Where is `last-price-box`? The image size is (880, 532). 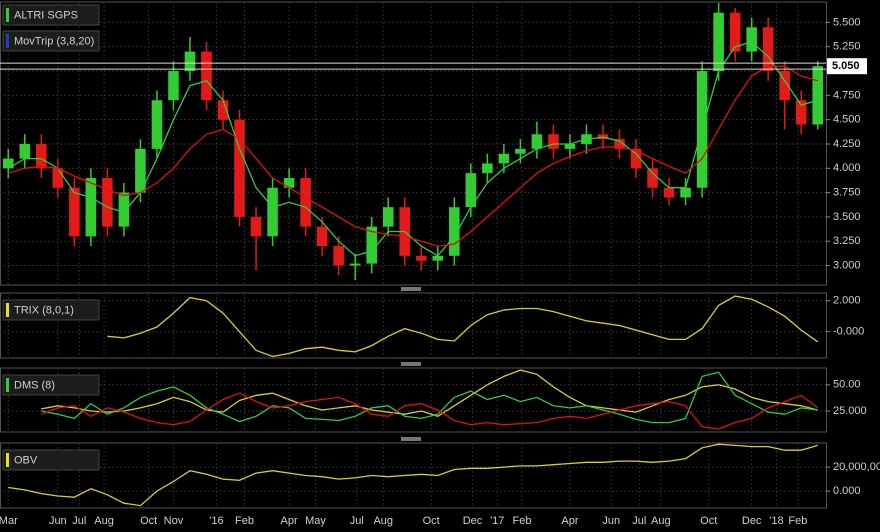 last-price-box is located at coordinates (847, 66).